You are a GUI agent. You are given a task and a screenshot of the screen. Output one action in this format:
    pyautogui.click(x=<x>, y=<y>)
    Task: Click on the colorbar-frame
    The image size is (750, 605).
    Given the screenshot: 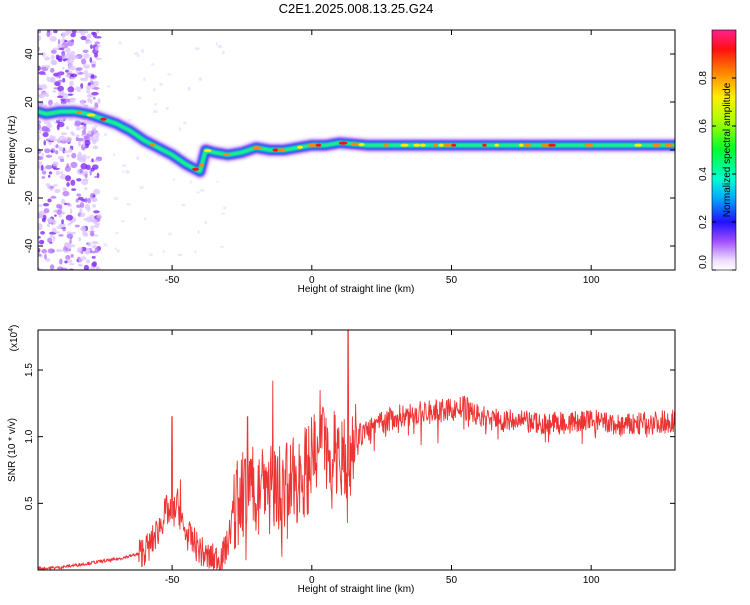 What is the action you would take?
    pyautogui.click(x=724, y=150)
    